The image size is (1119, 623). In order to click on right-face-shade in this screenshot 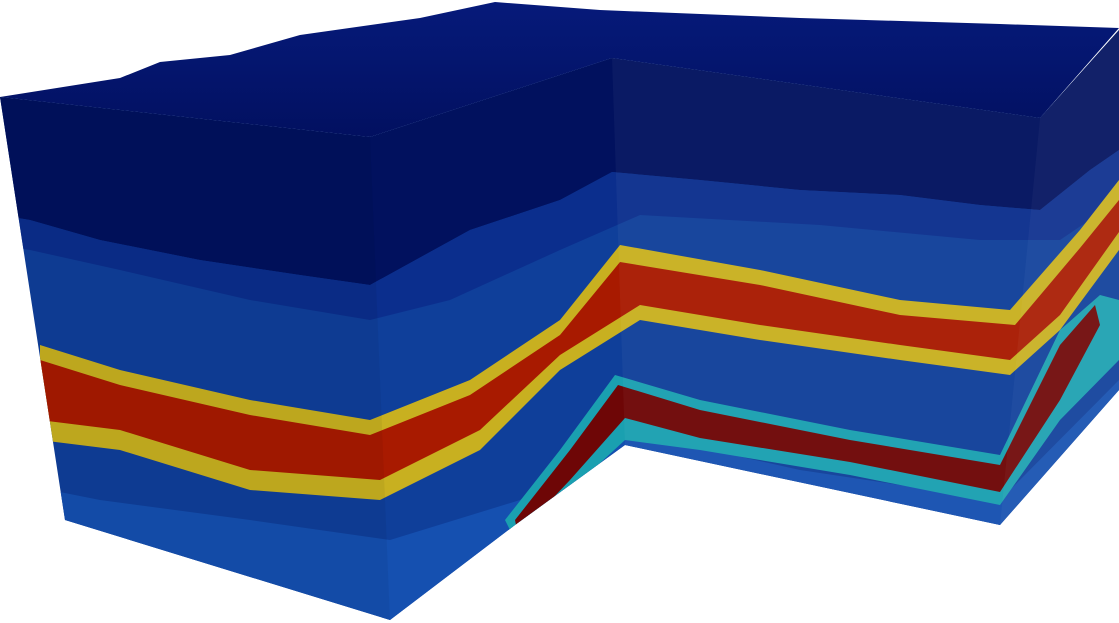, I will do `click(1059, 277)`.